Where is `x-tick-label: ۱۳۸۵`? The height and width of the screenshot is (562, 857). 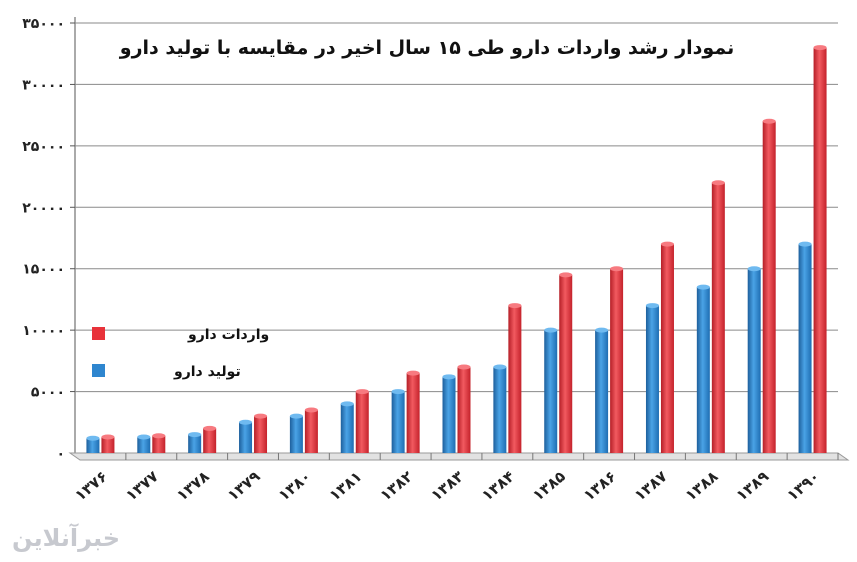
x-tick-label: ۱۳۸۵ is located at coordinates (549, 485).